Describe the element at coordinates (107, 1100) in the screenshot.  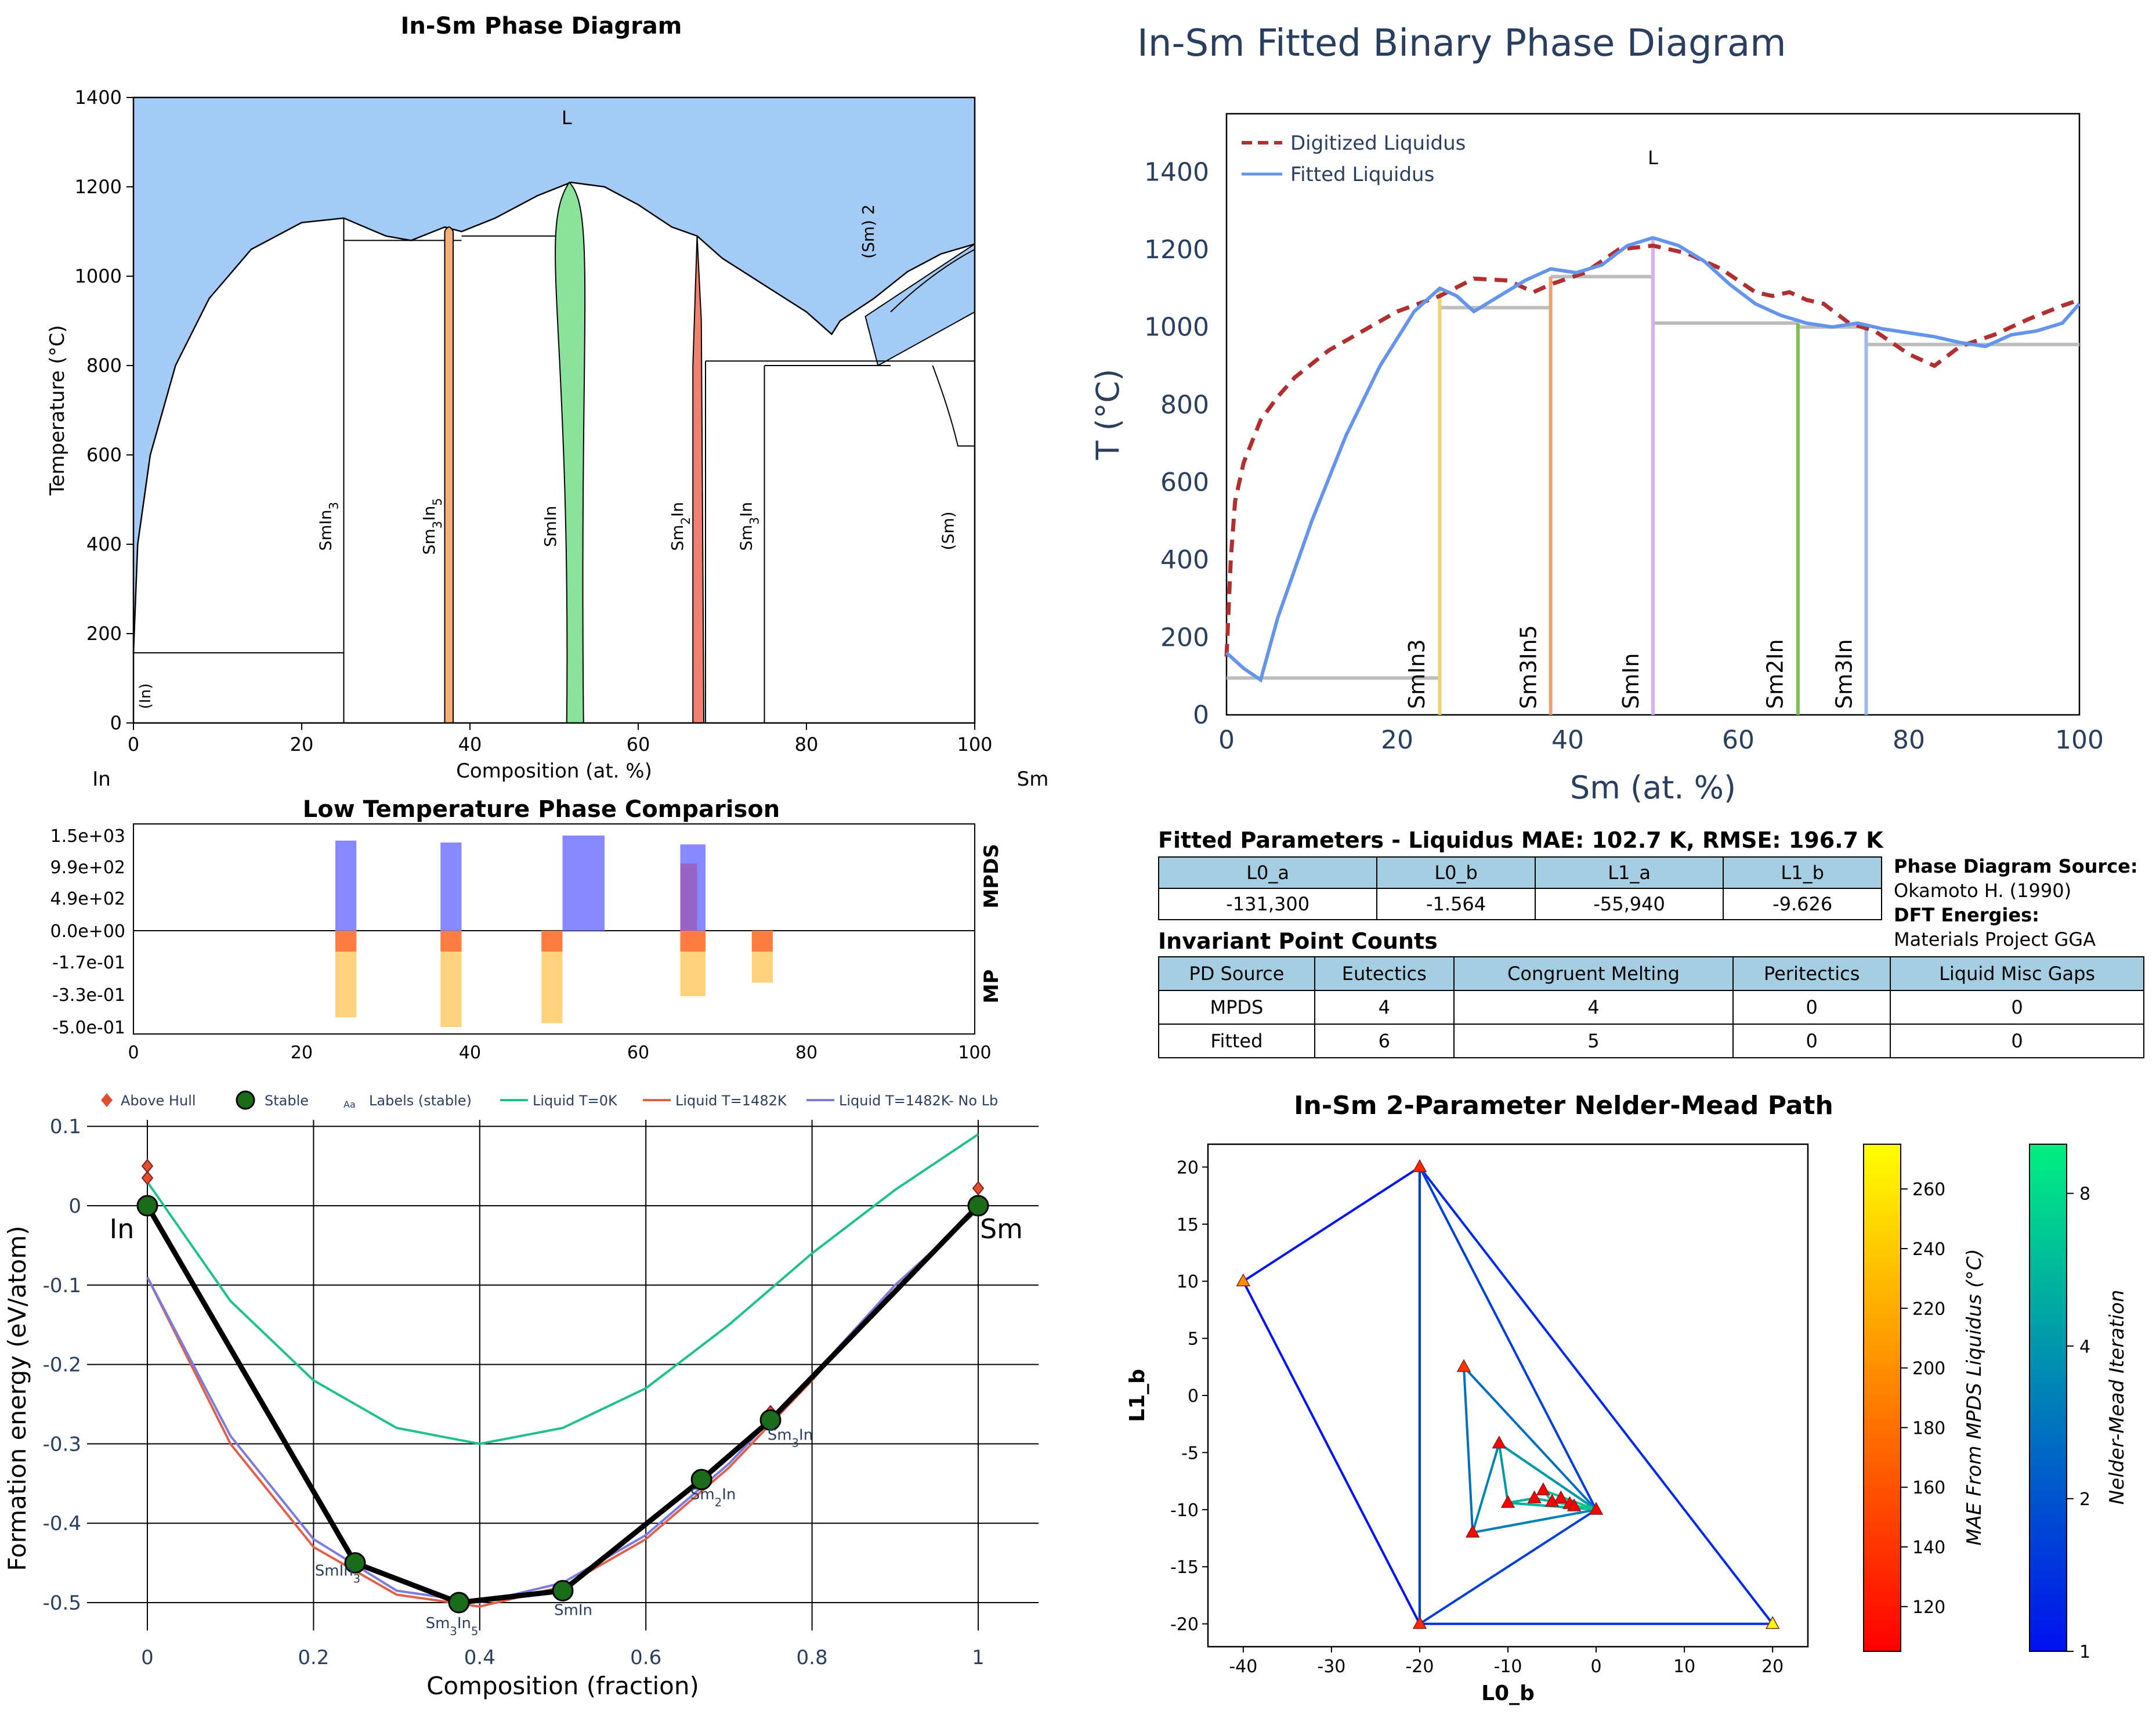
I see `legend-above-hull-marker` at that location.